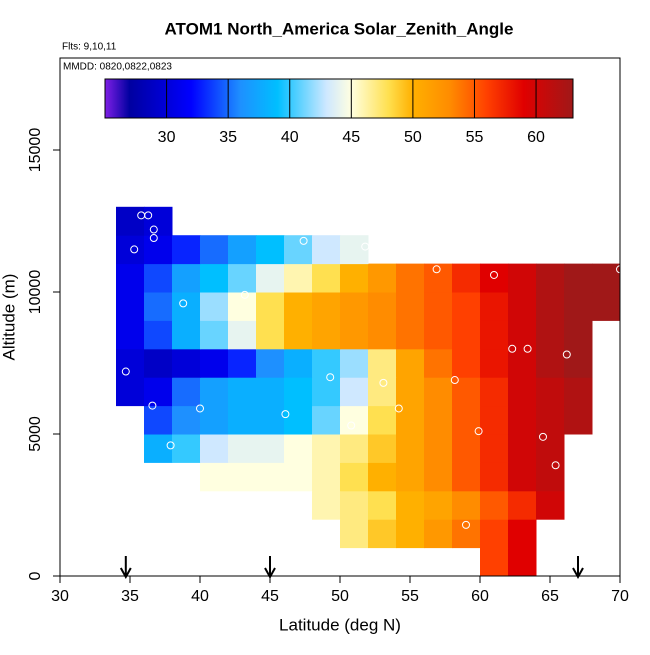 The width and height of the screenshot is (650, 655). What do you see at coordinates (339, 98) in the screenshot?
I see `colorbar` at bounding box center [339, 98].